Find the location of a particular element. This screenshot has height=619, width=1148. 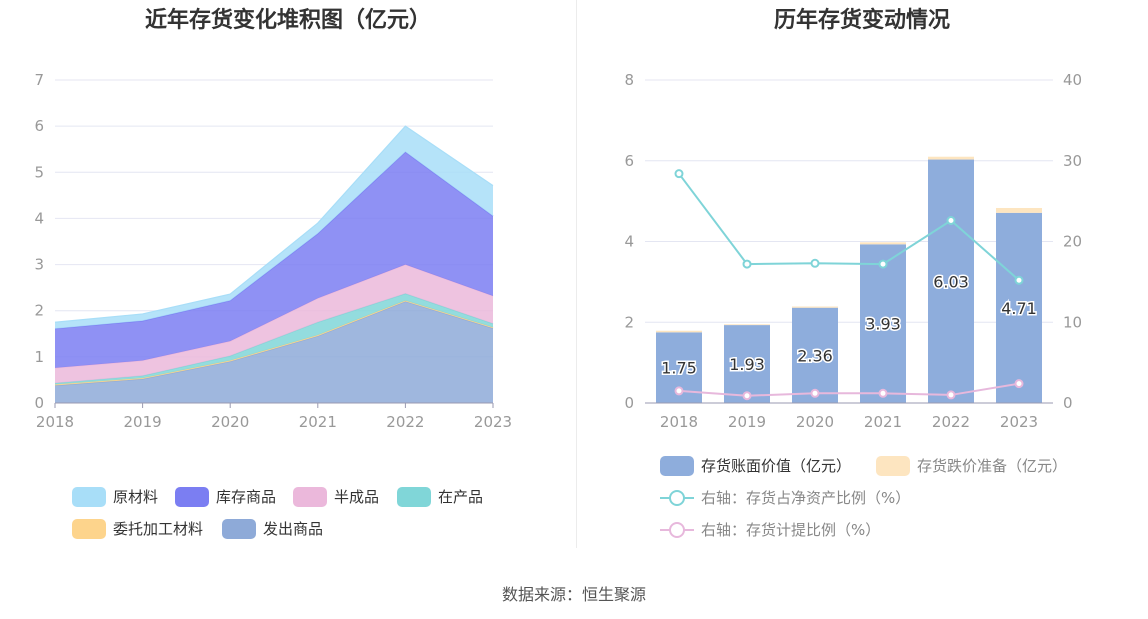

legend-label: 右轴：存货占净资产比例（%） is located at coordinates (806, 498).